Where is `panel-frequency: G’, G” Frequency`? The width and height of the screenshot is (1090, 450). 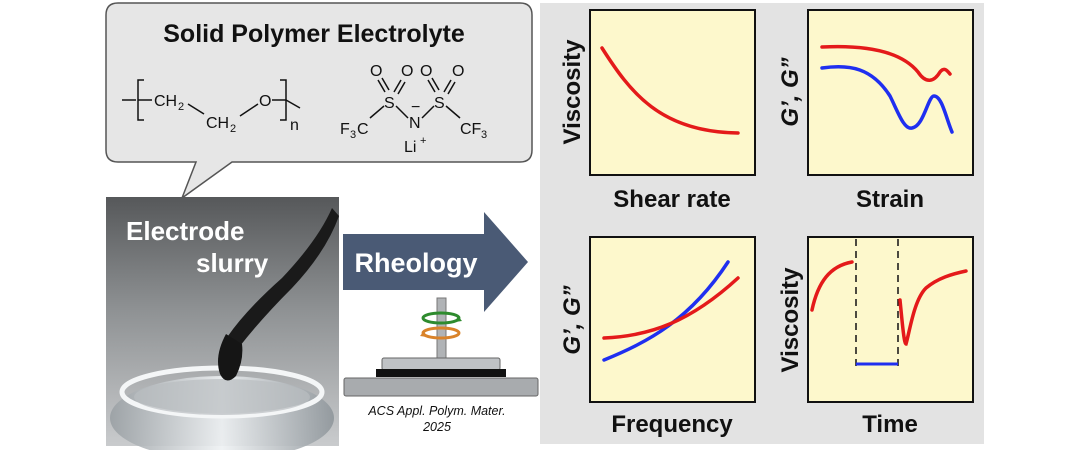
panel-frequency: G’, G” Frequency is located at coordinates (657, 337).